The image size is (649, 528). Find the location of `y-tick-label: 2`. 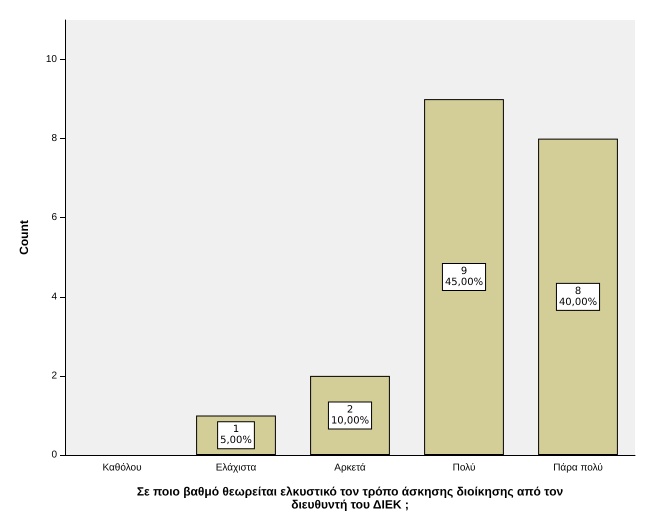

y-tick-label: 2 is located at coordinates (54, 376).